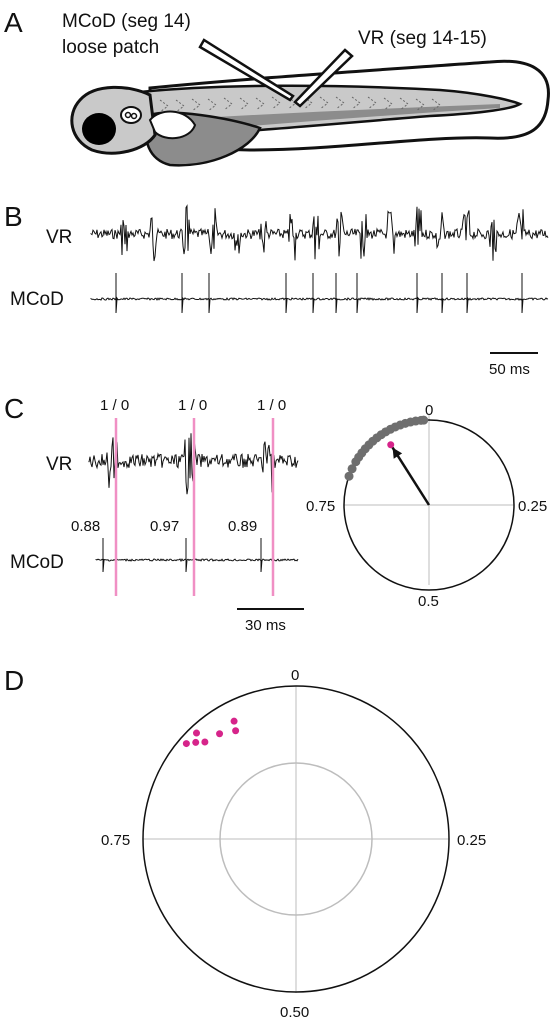 This screenshot has height=1024, width=551. Describe the element at coordinates (14, 408) in the screenshot. I see `panel-c-label: C` at that location.